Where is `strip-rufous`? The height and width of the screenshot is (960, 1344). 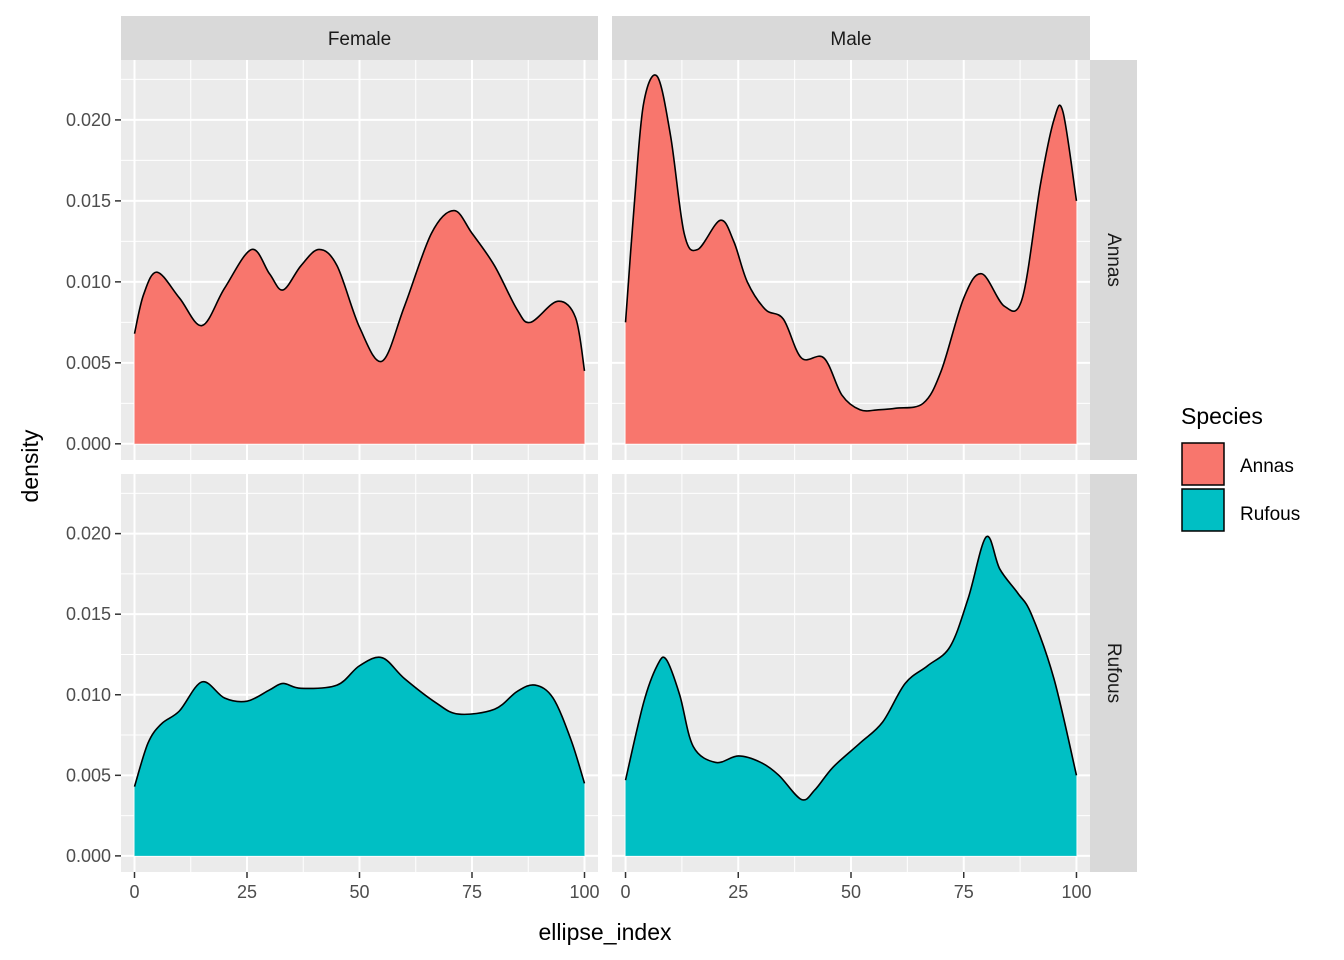 strip-rufous is located at coordinates (1113, 673).